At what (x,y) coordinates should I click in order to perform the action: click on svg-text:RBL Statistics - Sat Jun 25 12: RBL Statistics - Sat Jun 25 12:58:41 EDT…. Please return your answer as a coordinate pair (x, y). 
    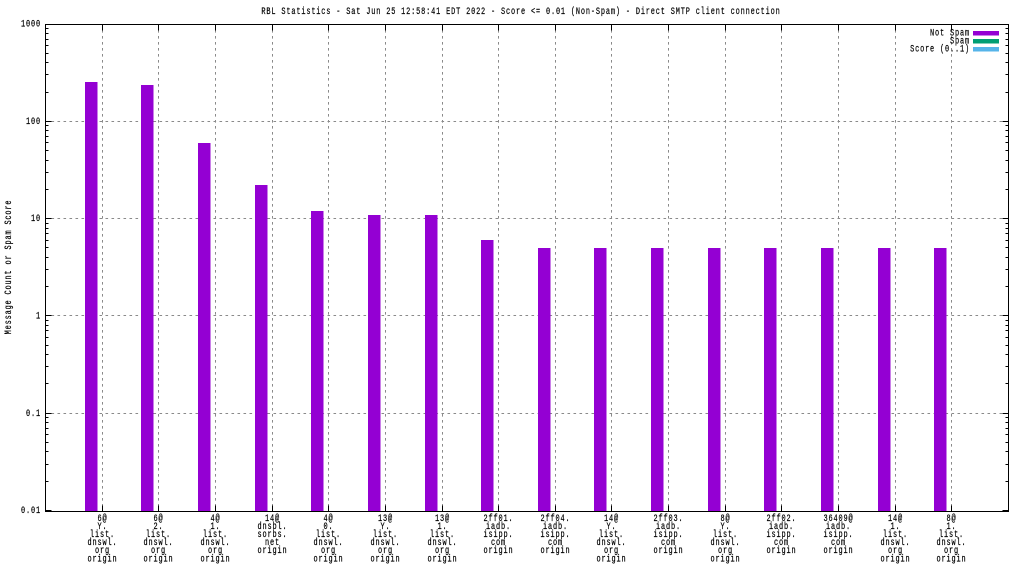
    Looking at the image, I should click on (520, 12).